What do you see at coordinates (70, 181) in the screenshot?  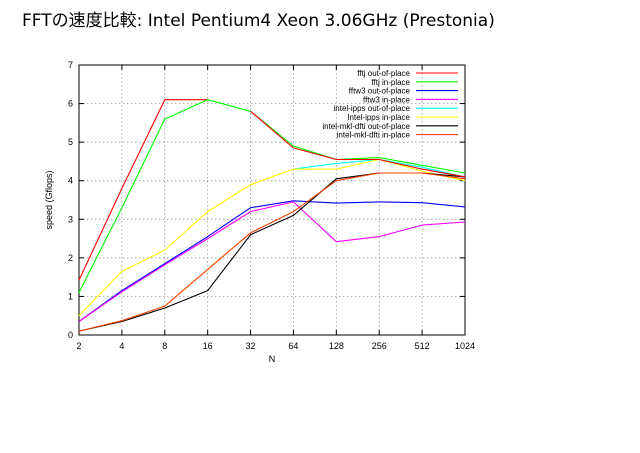 I see `y-tick-label: 4` at bounding box center [70, 181].